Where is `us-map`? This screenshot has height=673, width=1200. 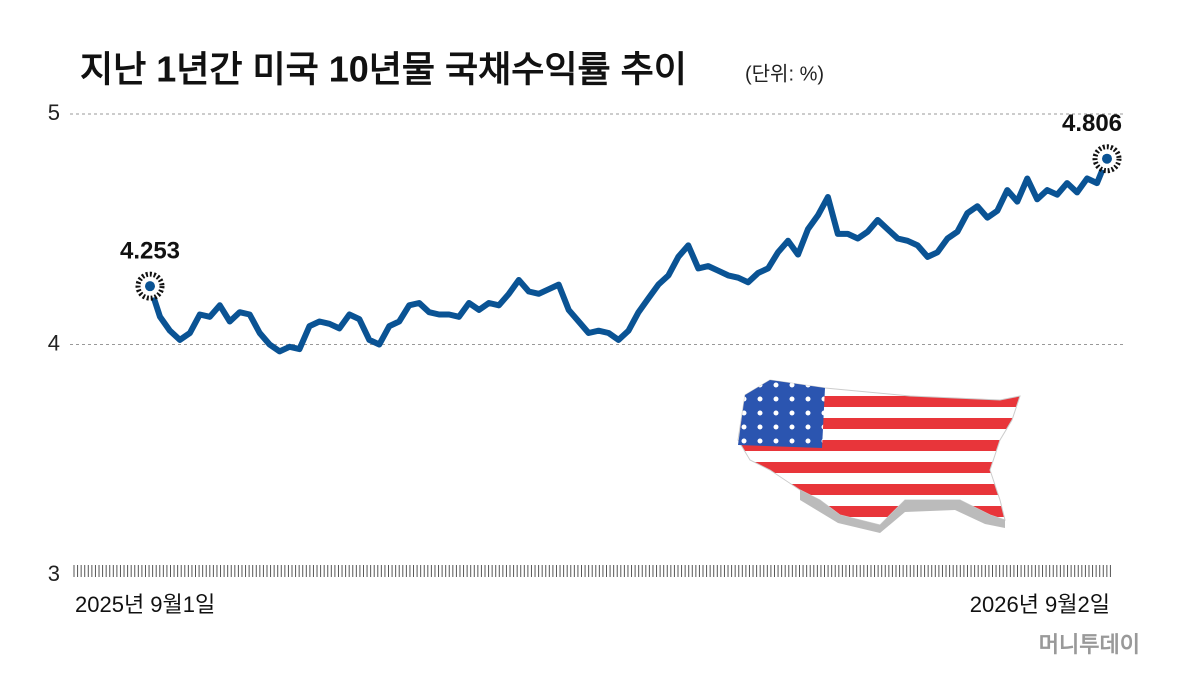 us-map is located at coordinates (879, 456).